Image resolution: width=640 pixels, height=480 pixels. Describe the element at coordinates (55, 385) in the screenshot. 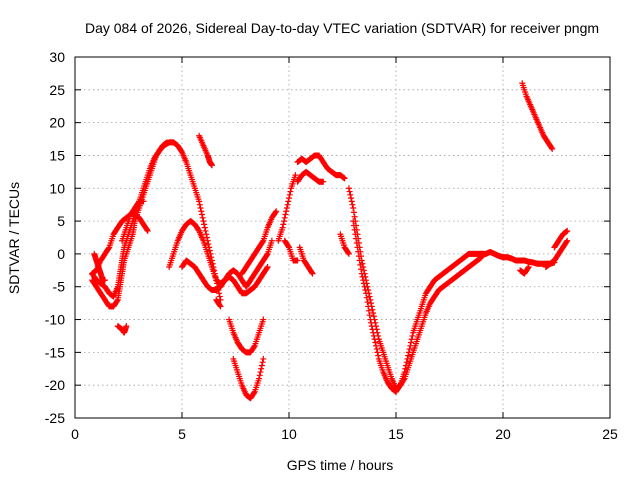

I see `y-tick-label: -20` at that location.